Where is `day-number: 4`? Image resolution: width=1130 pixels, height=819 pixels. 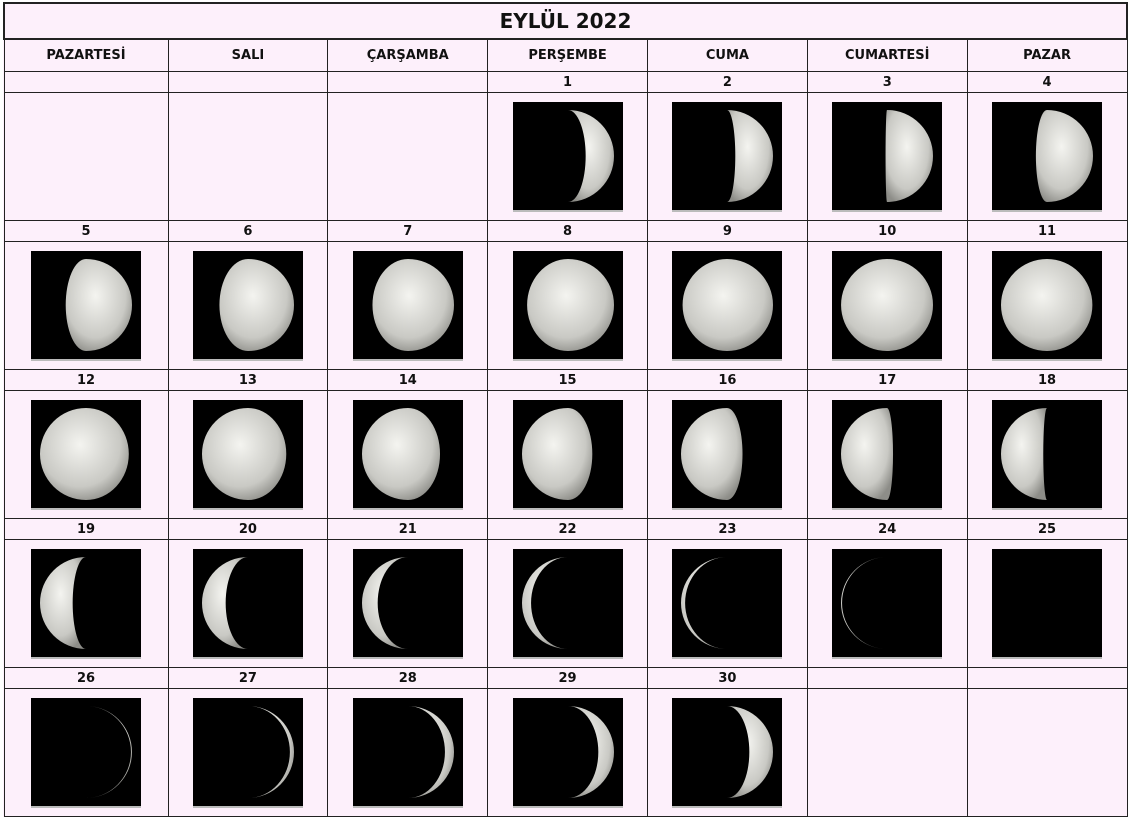
day-number: 4 is located at coordinates (1047, 82).